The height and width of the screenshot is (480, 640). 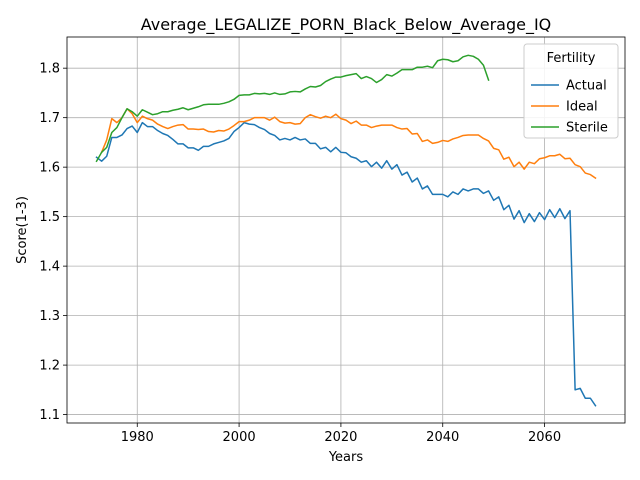 What do you see at coordinates (340, 437) in the screenshot?
I see `x-tick-label: 2020` at bounding box center [340, 437].